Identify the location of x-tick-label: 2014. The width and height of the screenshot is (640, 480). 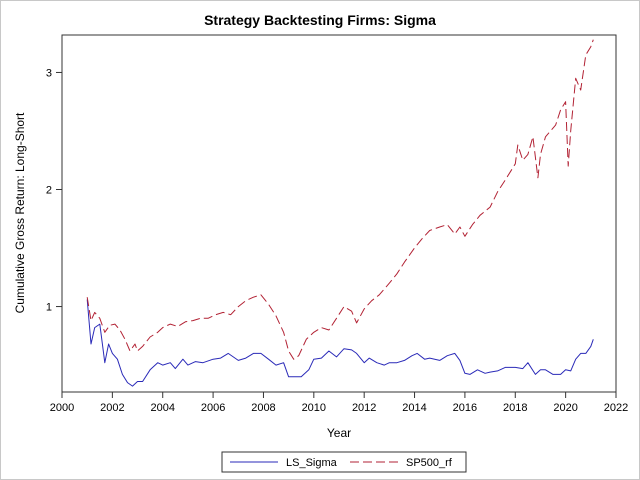
(414, 408).